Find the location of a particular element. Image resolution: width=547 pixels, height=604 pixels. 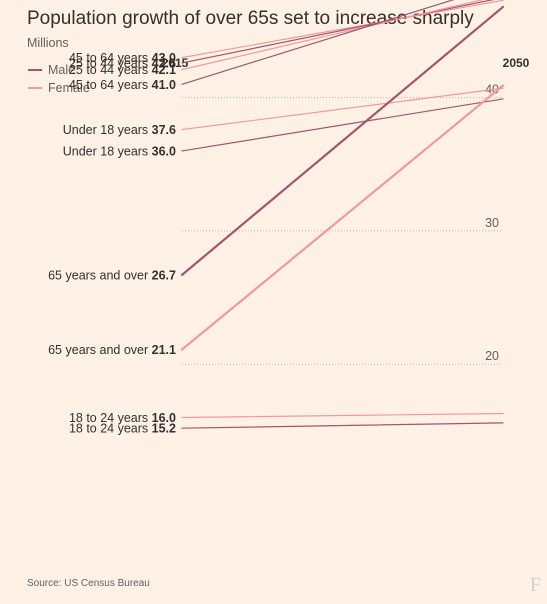

series-label-text-6: 65 years and over is located at coordinates (100, 275).